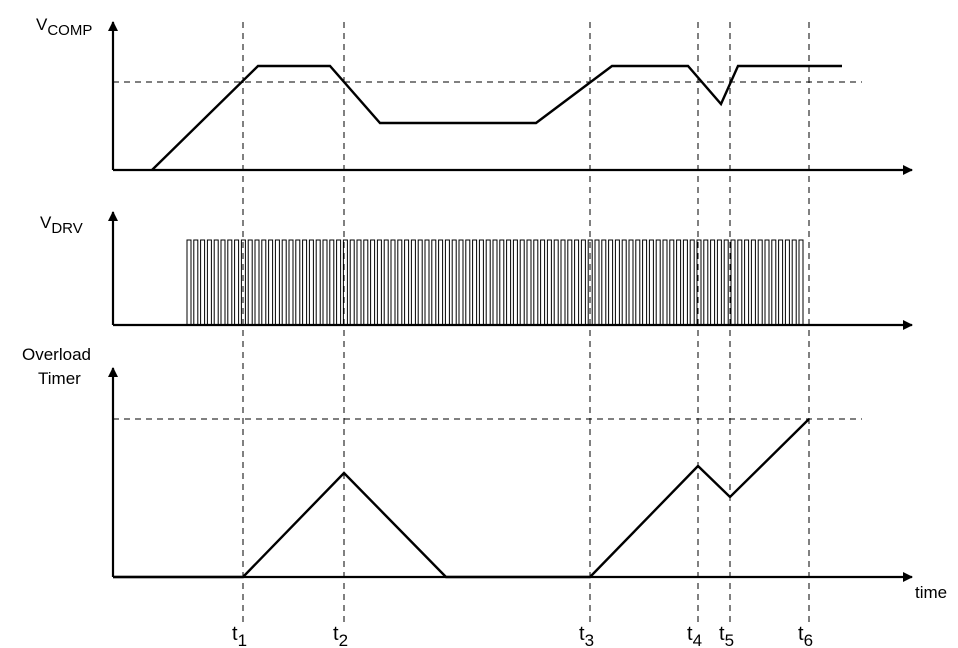 The width and height of the screenshot is (958, 648). What do you see at coordinates (59, 378) in the screenshot?
I see `timer-label-line2: Timer` at bounding box center [59, 378].